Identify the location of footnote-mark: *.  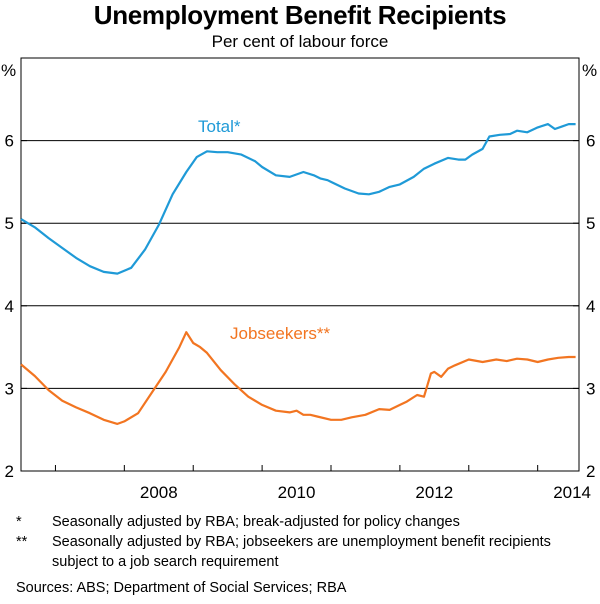
(19, 522).